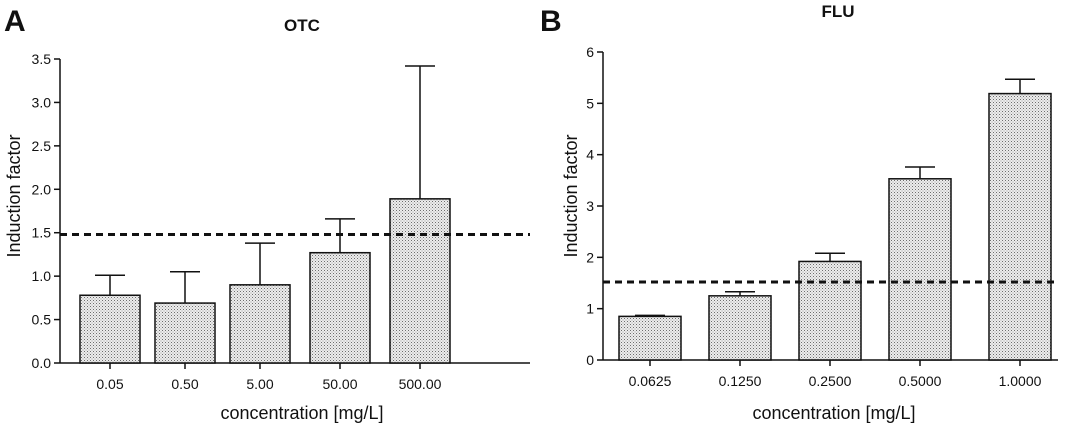 The height and width of the screenshot is (428, 1067). Describe the element at coordinates (42, 363) in the screenshot. I see `y-tick-label: 0.0` at that location.